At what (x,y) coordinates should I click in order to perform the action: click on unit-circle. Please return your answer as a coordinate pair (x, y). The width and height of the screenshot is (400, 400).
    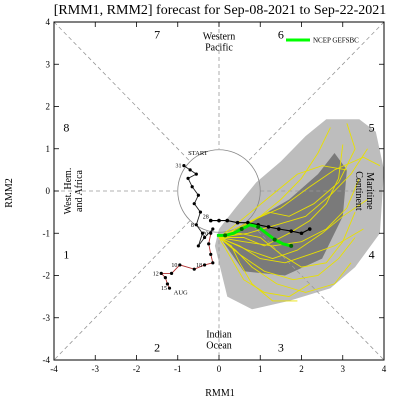
    Looking at the image, I should click on (219, 191).